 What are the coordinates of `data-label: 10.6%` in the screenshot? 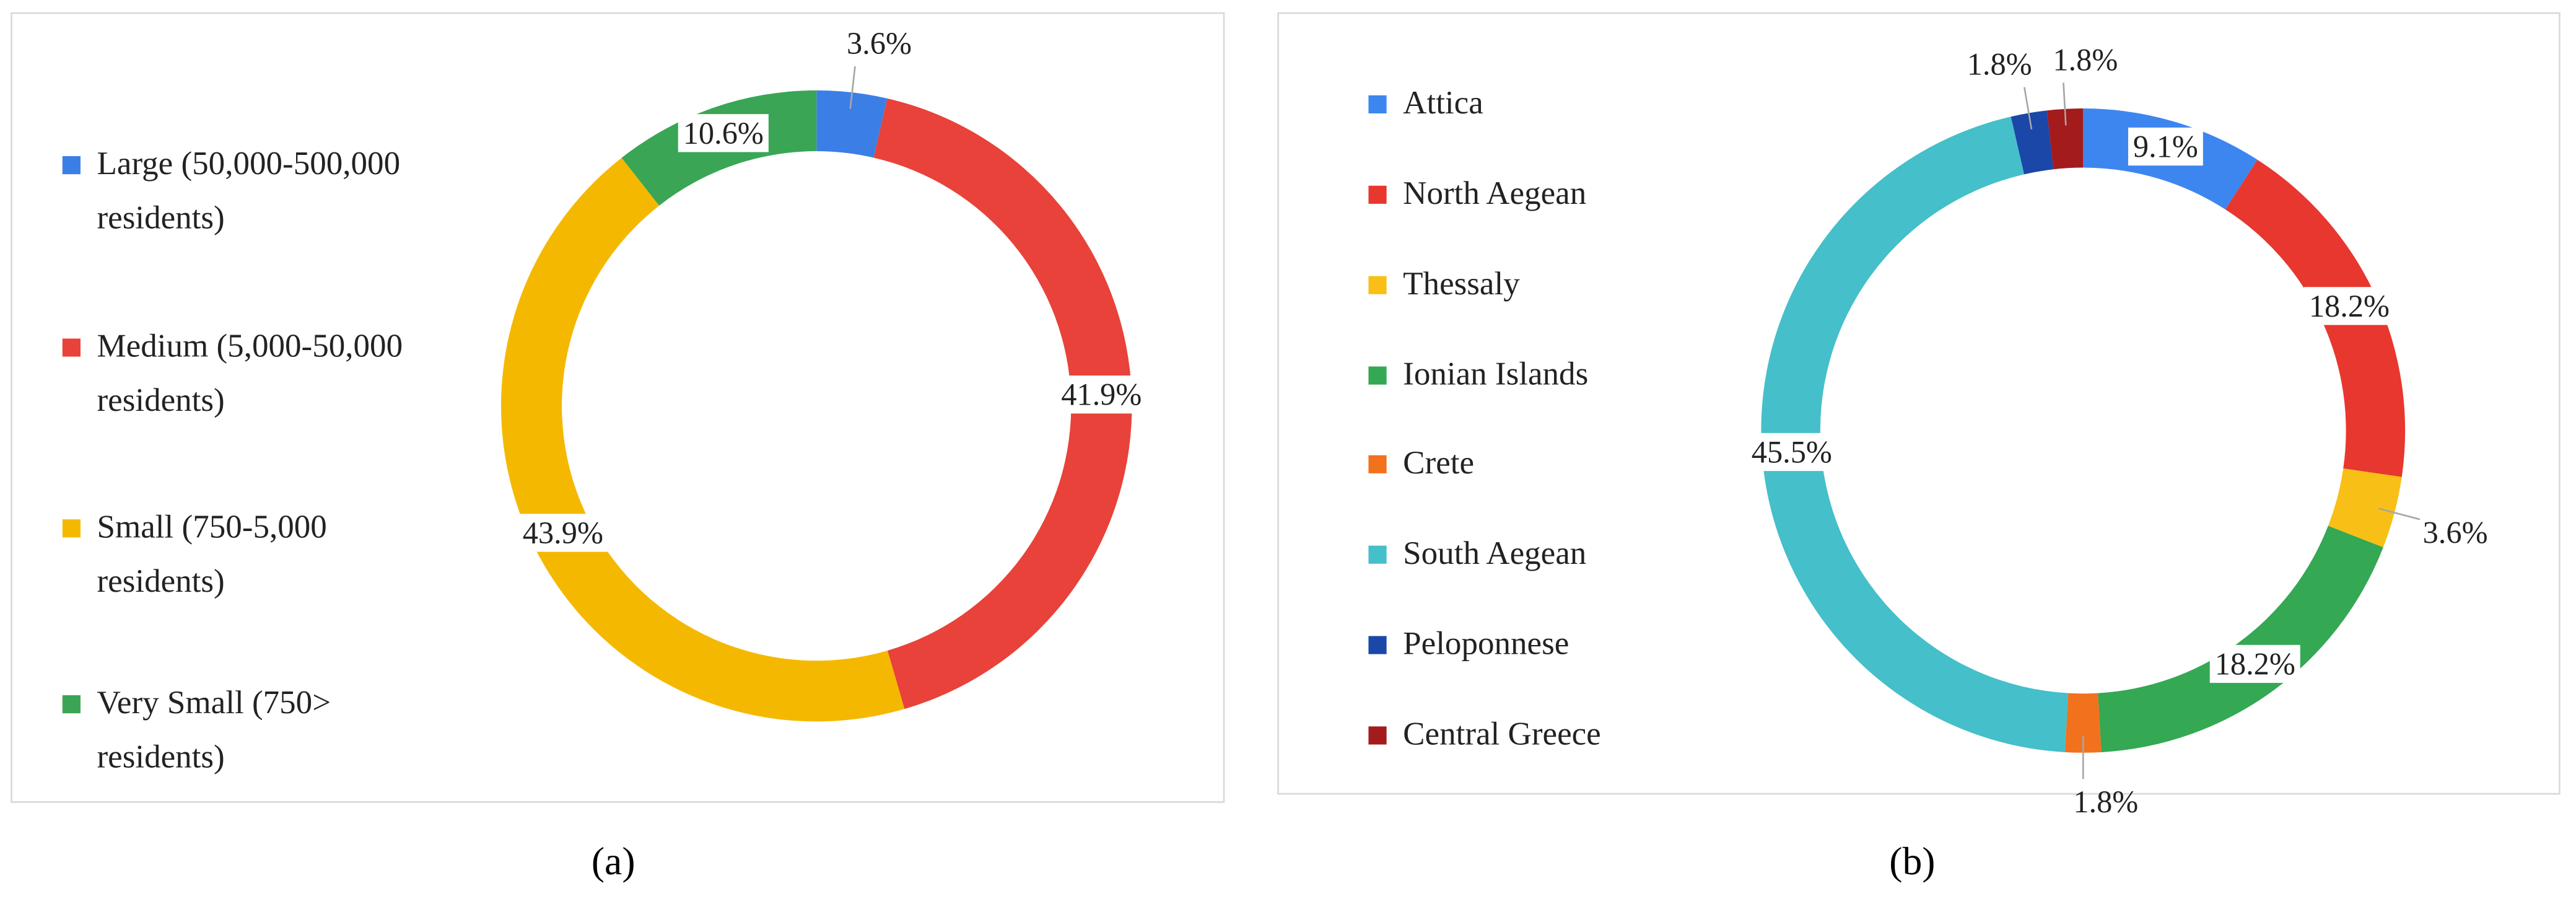 It's located at (723, 133).